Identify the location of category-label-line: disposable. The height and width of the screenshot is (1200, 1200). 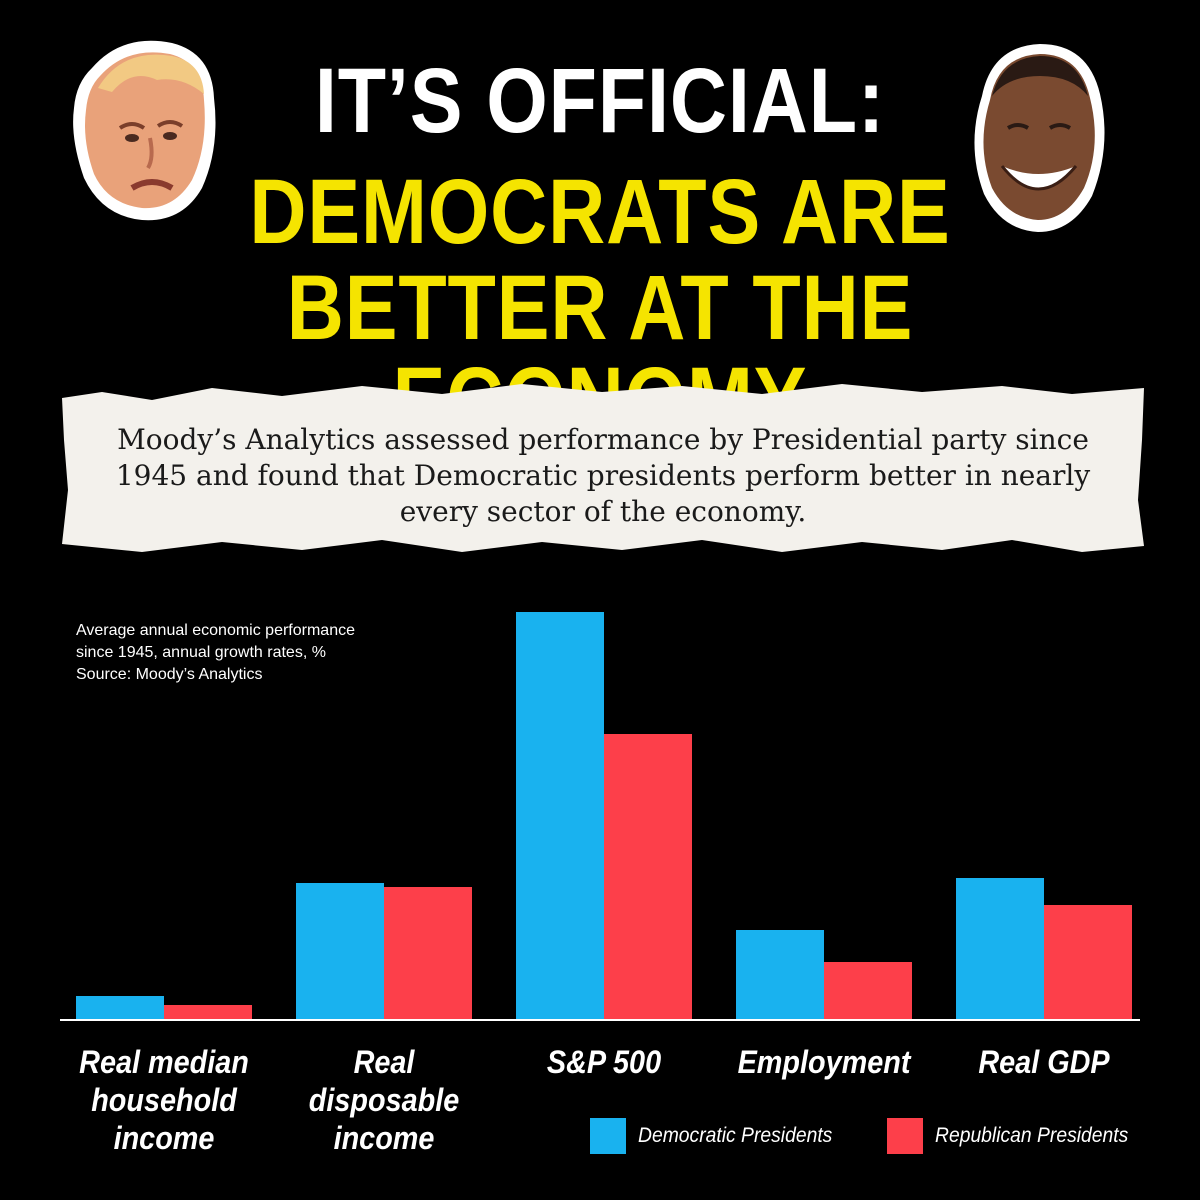
(384, 1100).